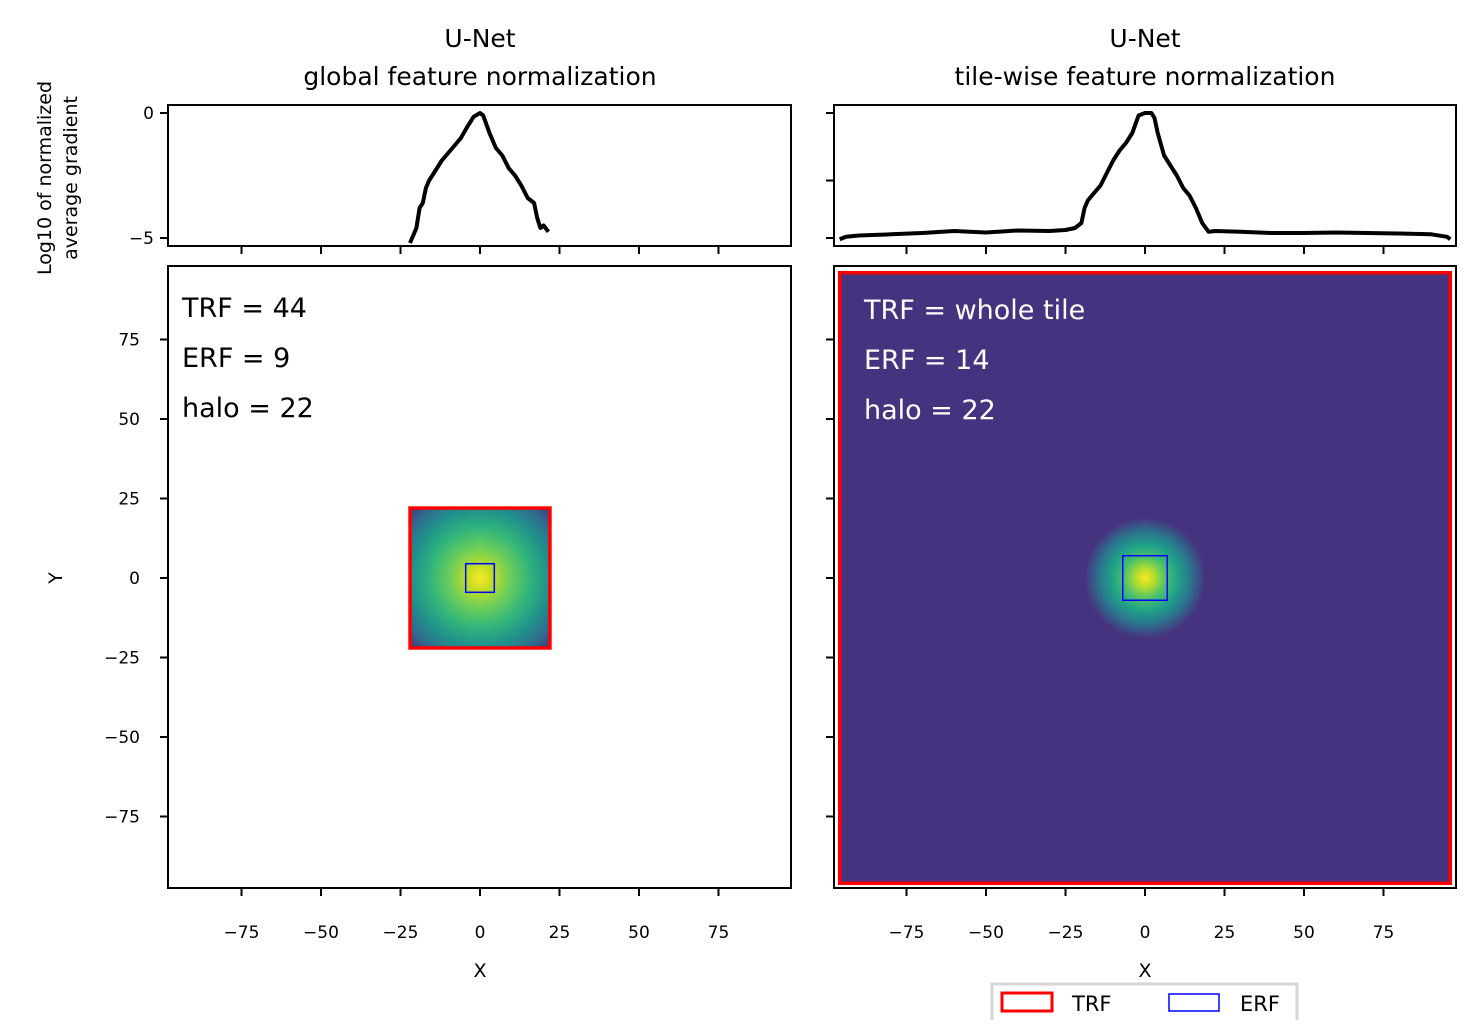 This screenshot has width=1473, height=1024. Describe the element at coordinates (129, 500) in the screenshot. I see `y-tick-label: 25` at that location.